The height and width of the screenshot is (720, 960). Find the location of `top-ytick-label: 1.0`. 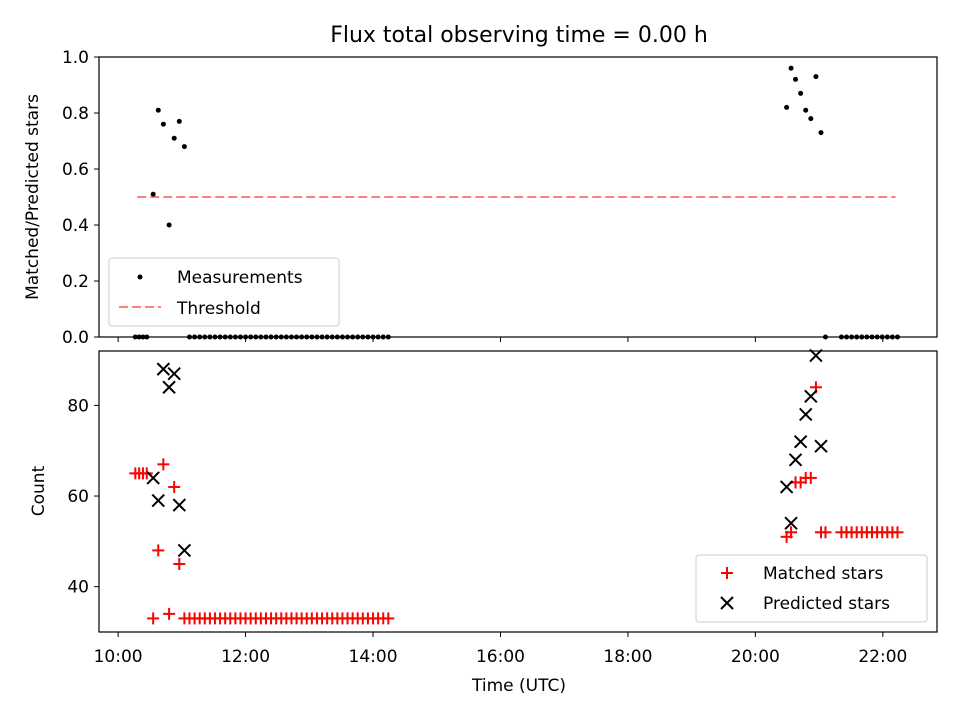

top-ytick-label: 1.0 is located at coordinates (75, 58).